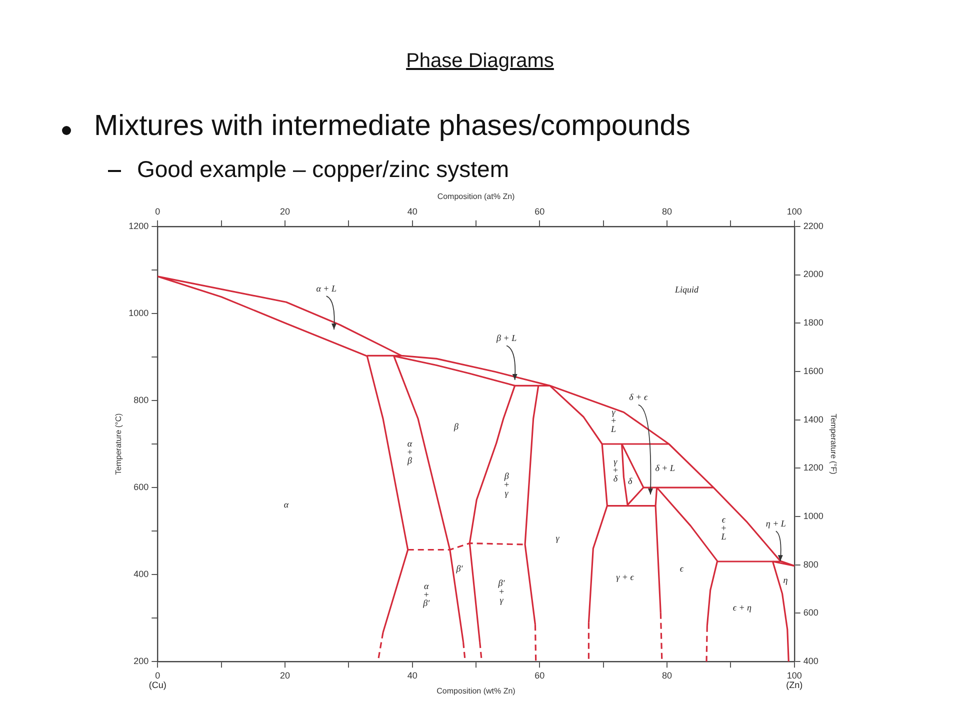 Image resolution: width=960 pixels, height=720 pixels. I want to click on annotation: ϵ + L, so click(723, 528).